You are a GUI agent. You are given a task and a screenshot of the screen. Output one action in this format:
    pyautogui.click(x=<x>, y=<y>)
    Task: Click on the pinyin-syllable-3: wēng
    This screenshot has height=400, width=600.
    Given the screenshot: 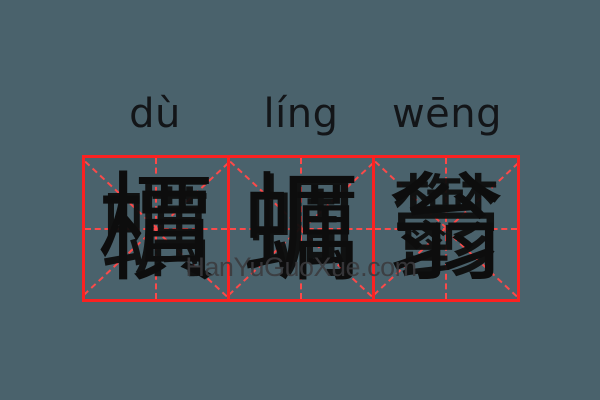 What is the action you would take?
    pyautogui.click(x=447, y=114)
    